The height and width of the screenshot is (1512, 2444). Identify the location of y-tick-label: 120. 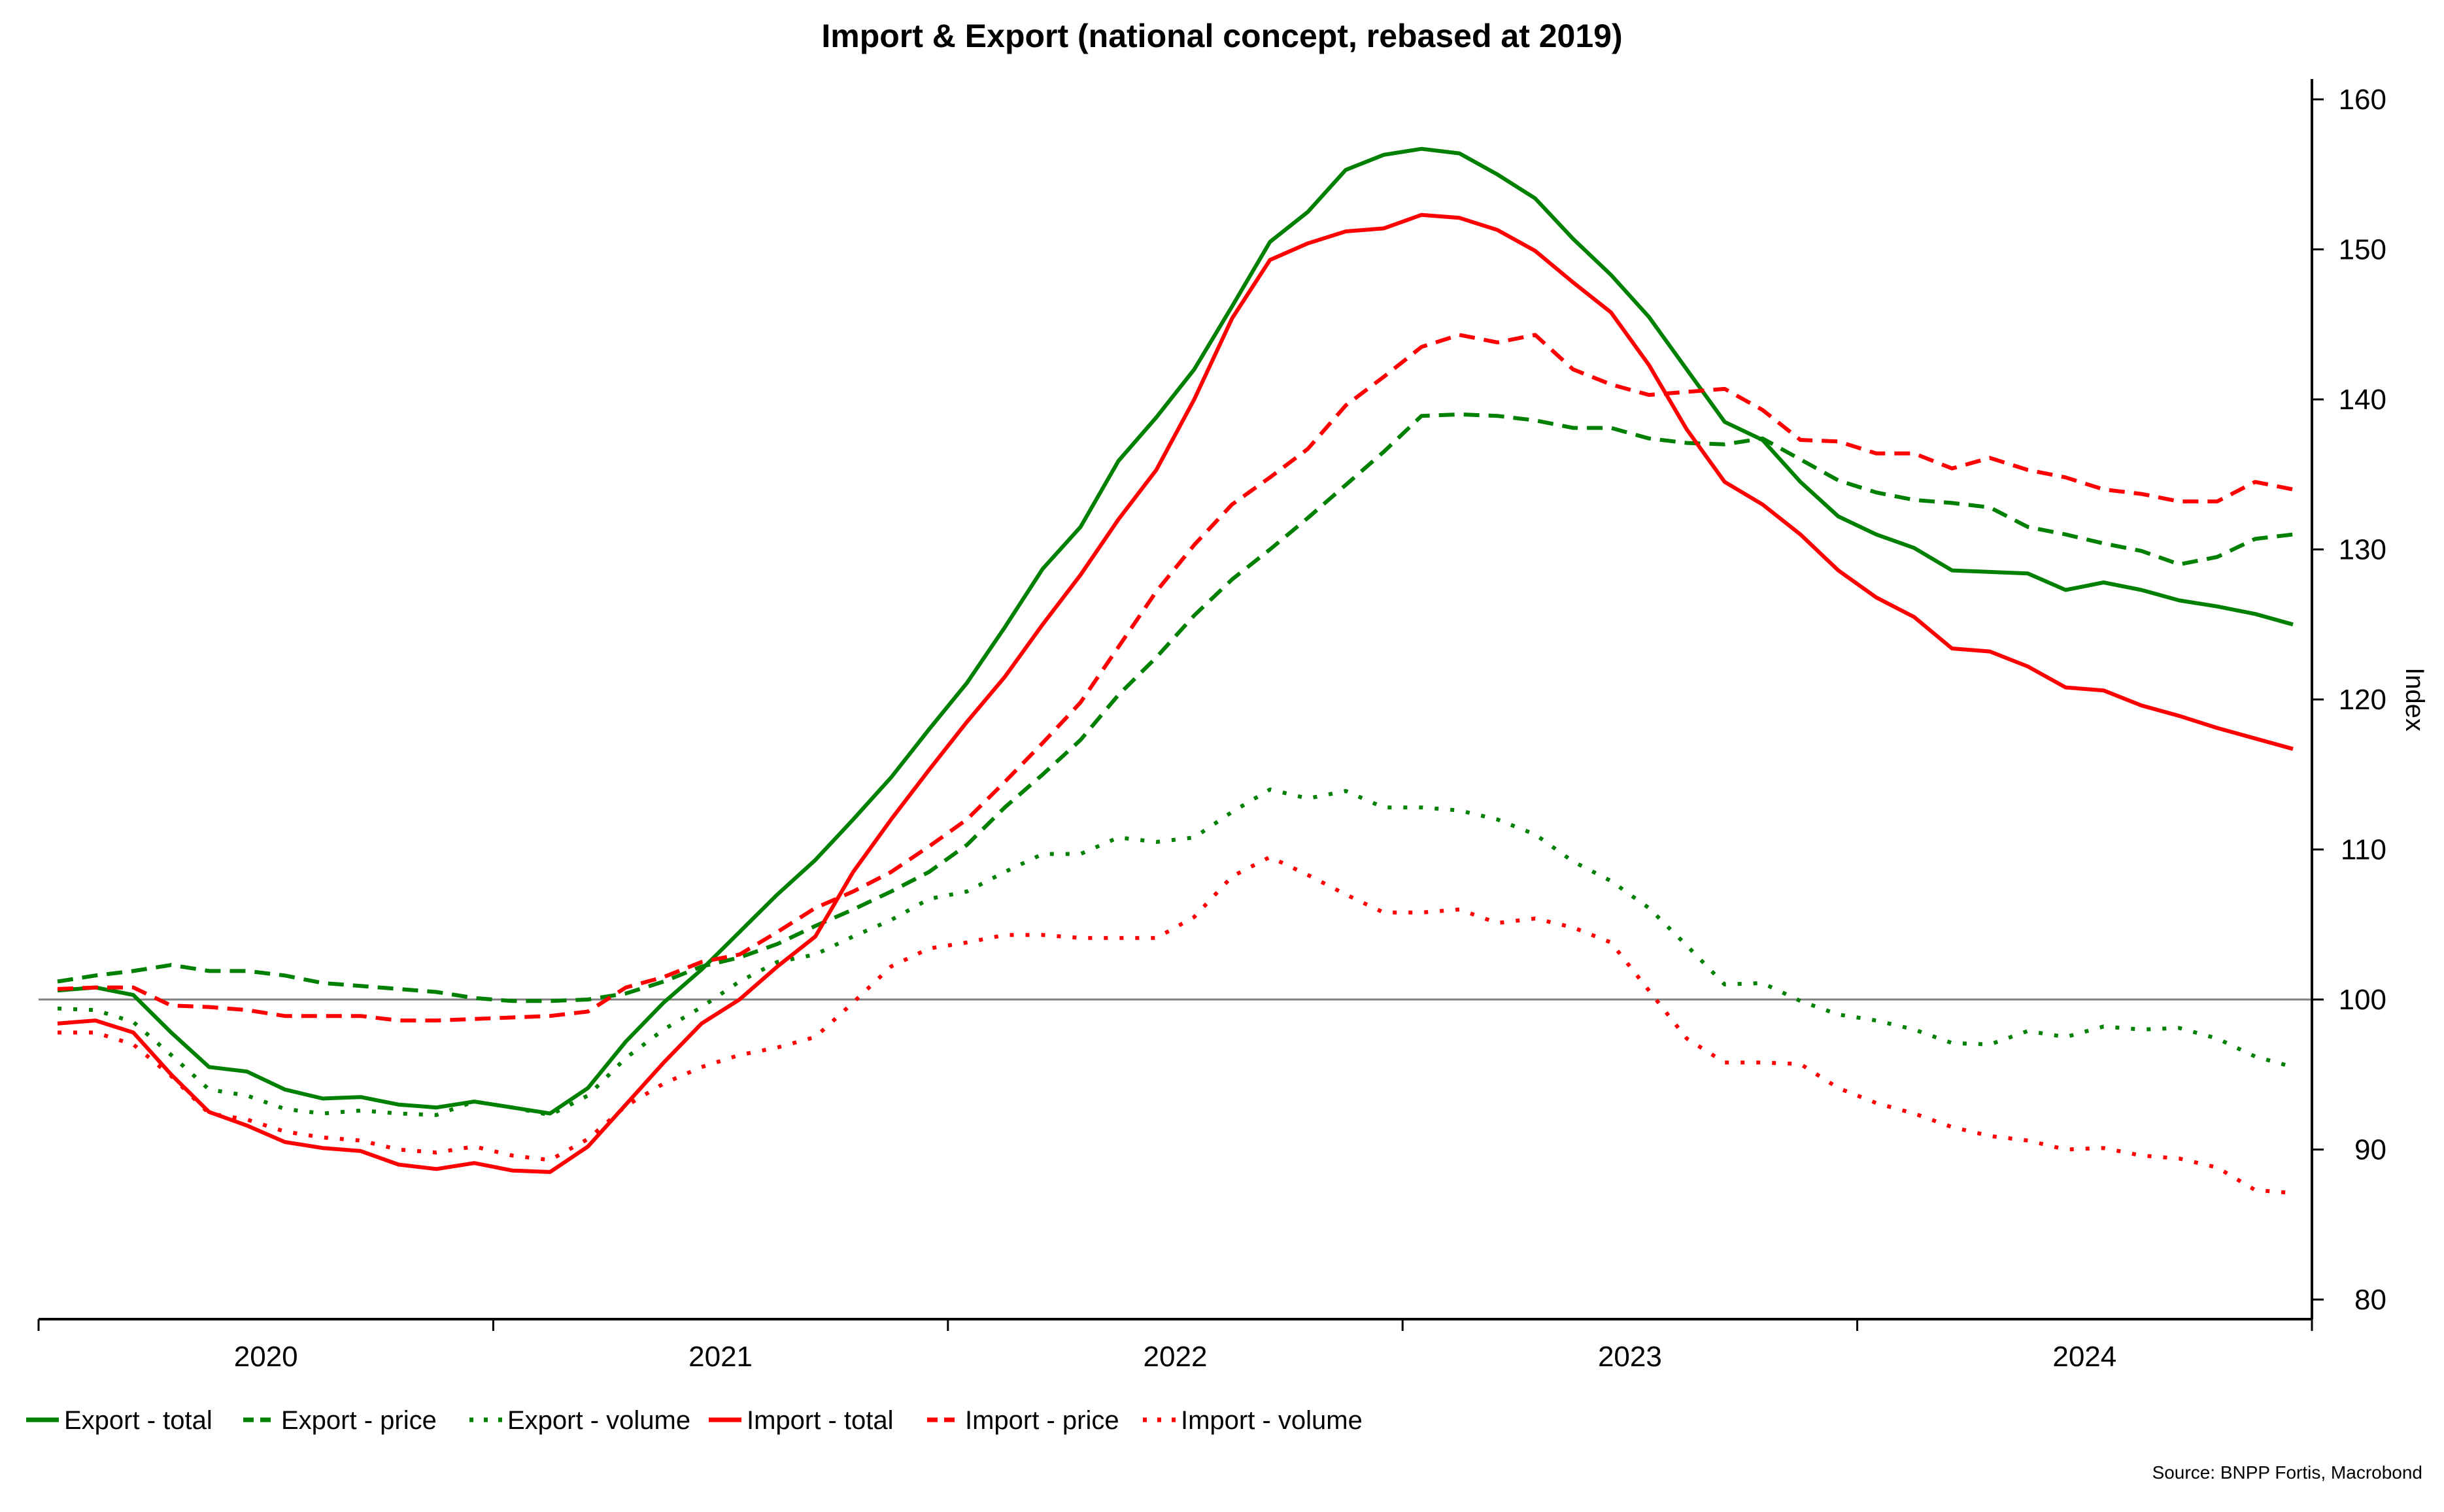
(2362, 700).